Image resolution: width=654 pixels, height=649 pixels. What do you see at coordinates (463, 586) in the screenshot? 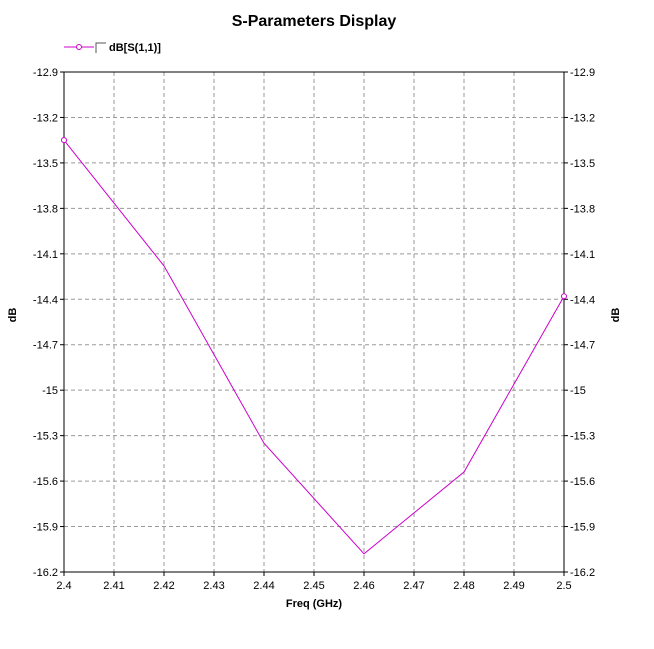
I see `x-tick-label: 2.48` at bounding box center [463, 586].